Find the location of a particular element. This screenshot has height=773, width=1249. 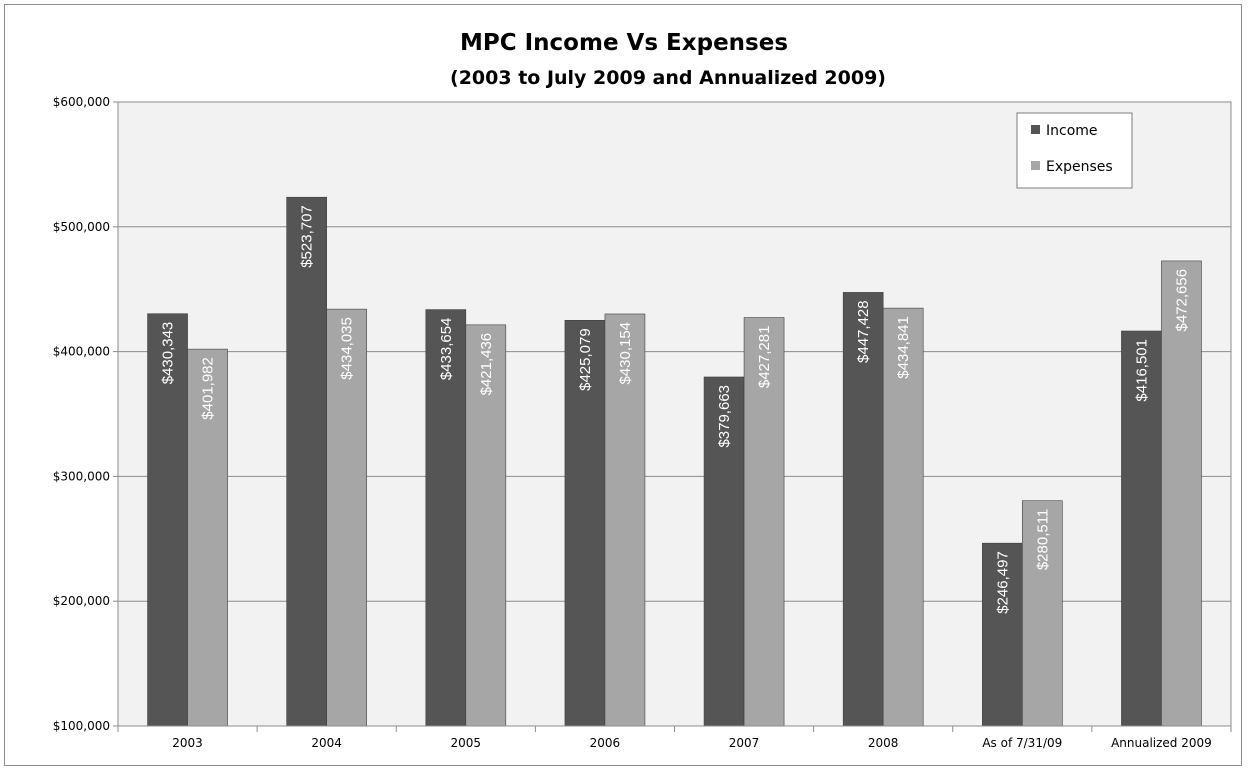

x-tick-label: 2006 is located at coordinates (605, 743).